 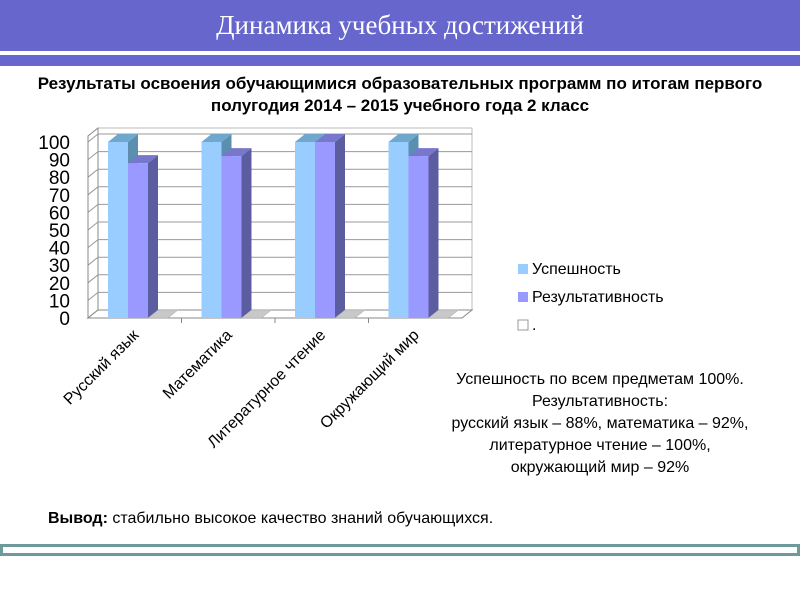 I want to click on legend-label: Результативность, so click(x=598, y=297).